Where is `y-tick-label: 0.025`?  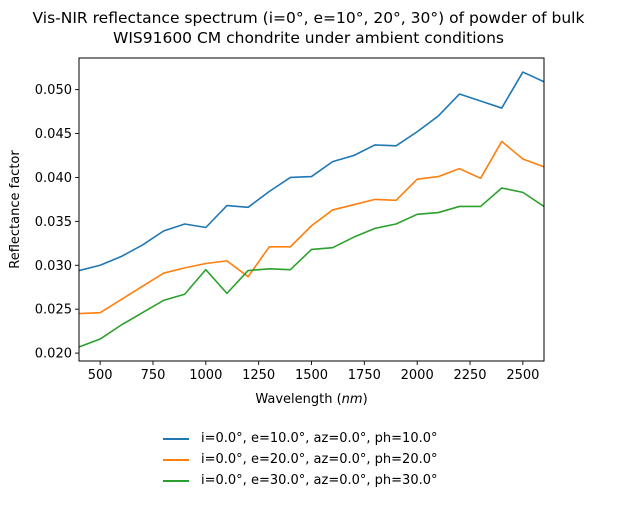
y-tick-label: 0.025 is located at coordinates (53, 310).